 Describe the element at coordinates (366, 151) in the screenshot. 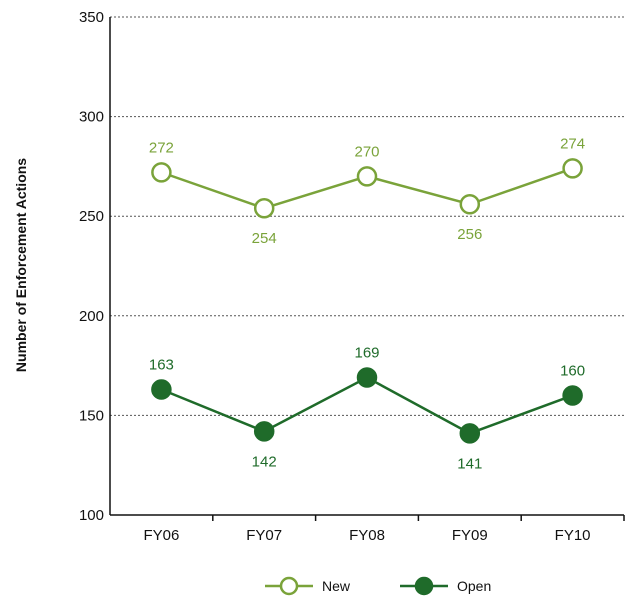

I see `data-label-new: 270` at that location.